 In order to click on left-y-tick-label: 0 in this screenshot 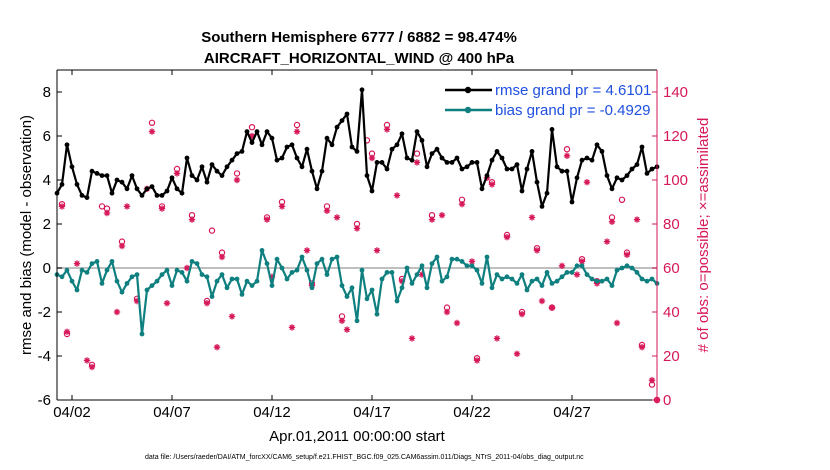, I will do `click(47, 268)`.